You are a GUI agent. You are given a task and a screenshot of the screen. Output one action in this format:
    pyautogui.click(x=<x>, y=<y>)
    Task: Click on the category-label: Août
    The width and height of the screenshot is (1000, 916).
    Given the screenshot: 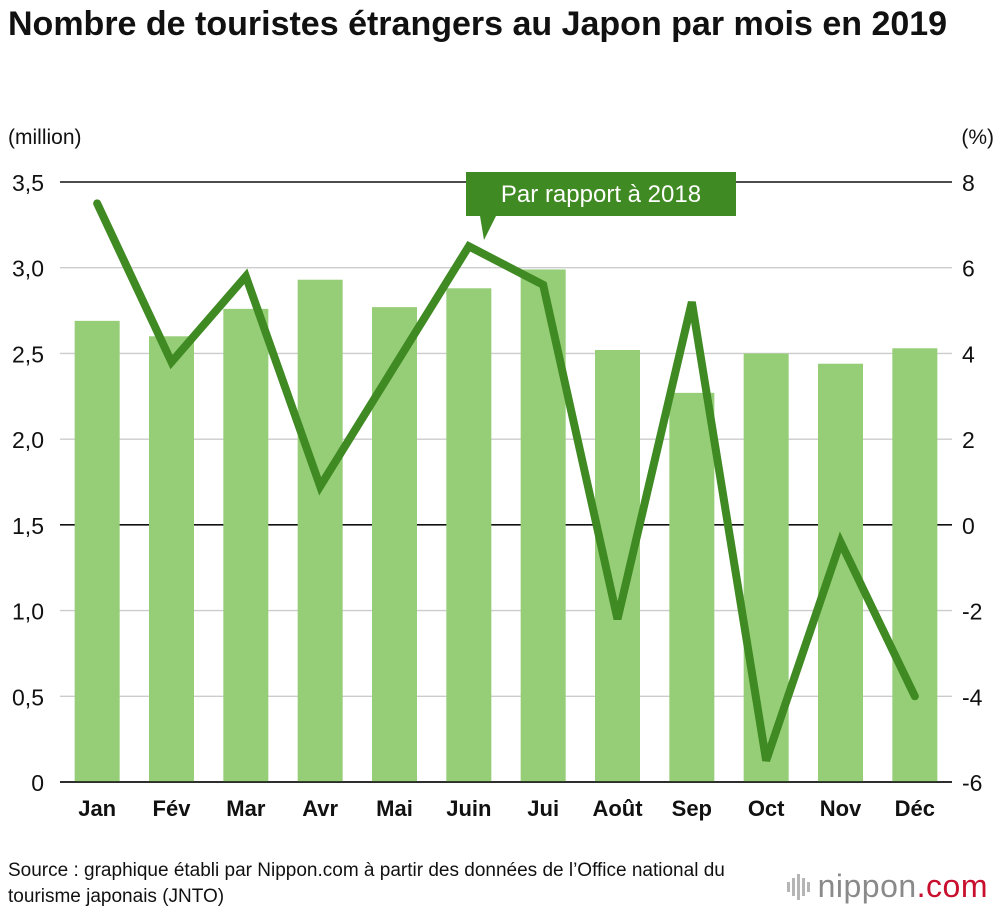 What is the action you would take?
    pyautogui.click(x=617, y=808)
    